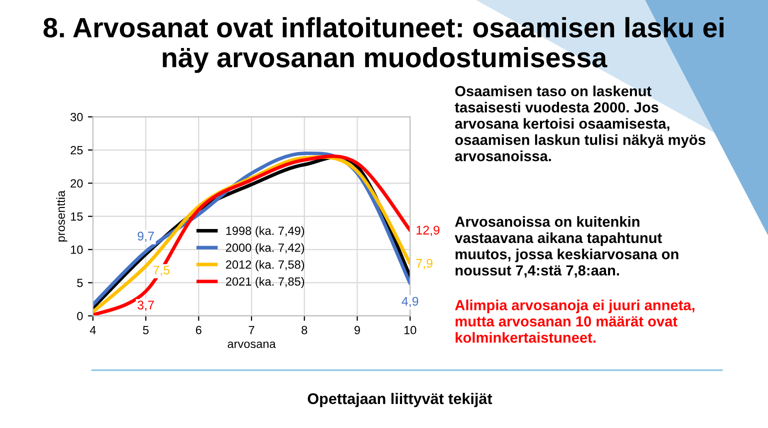 The width and height of the screenshot is (768, 428). I want to click on text: Arvosanoissa on kuitenkin vastaavana aikana tapahtunut muutos, jossa keskiarvosana on noussut 7,4:stä 7,8:aan., so click(566, 247).